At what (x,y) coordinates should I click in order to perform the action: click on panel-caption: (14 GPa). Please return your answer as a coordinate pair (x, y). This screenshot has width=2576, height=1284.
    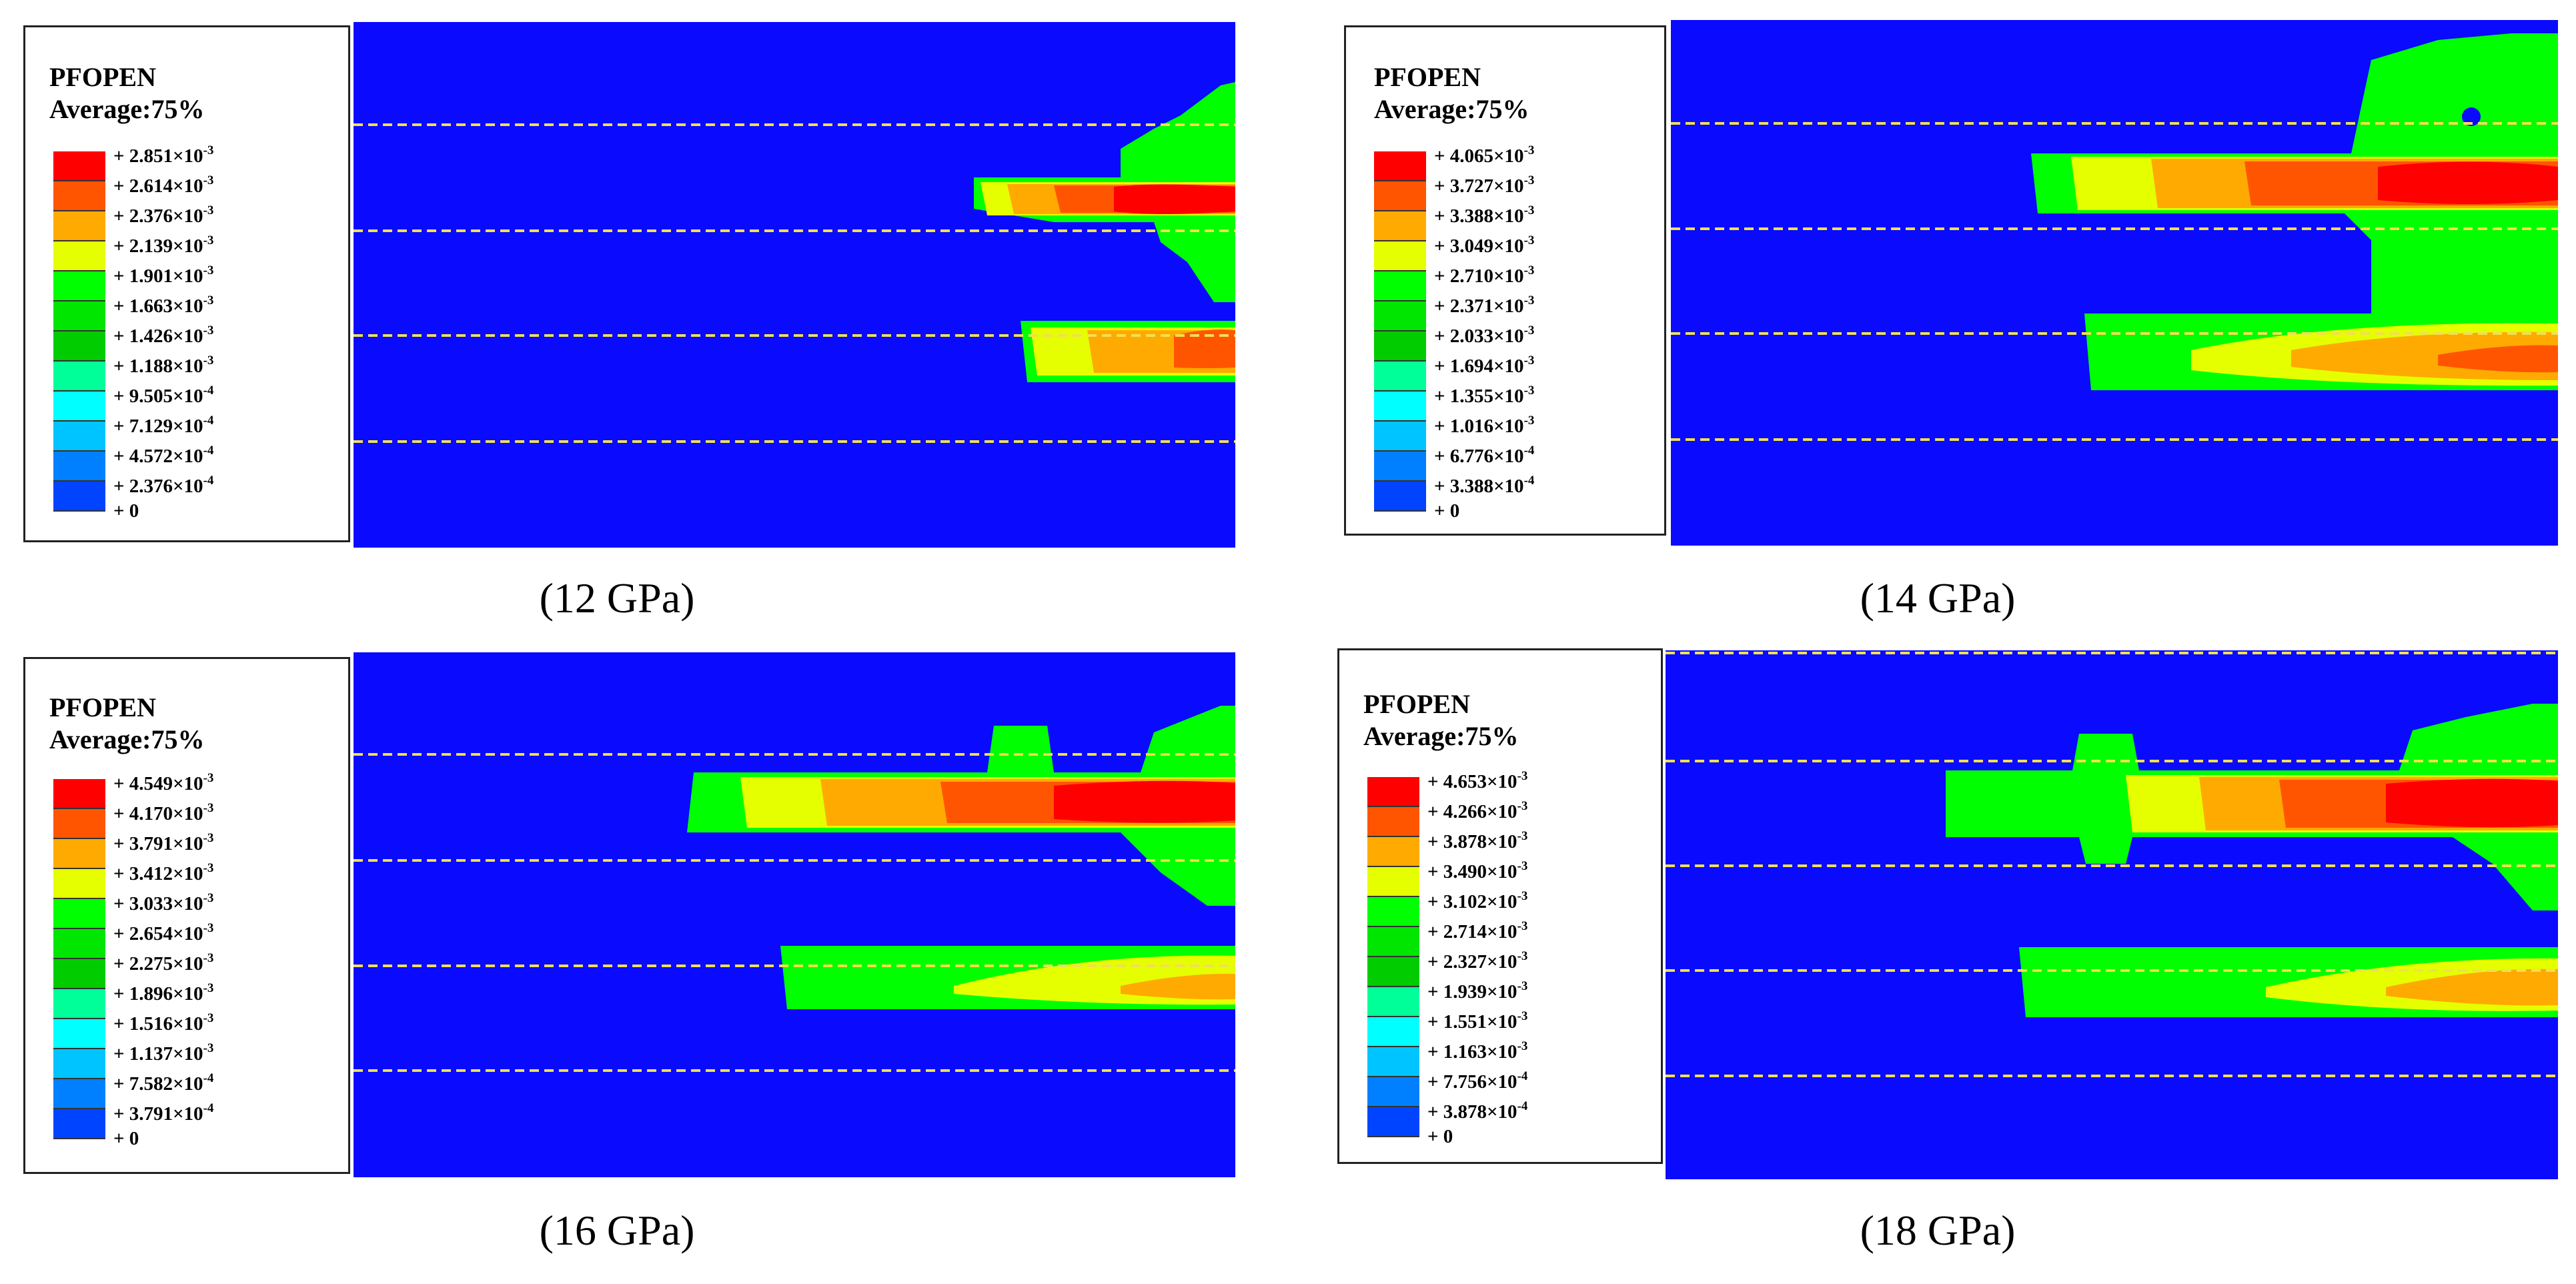
    Looking at the image, I should click on (1938, 598).